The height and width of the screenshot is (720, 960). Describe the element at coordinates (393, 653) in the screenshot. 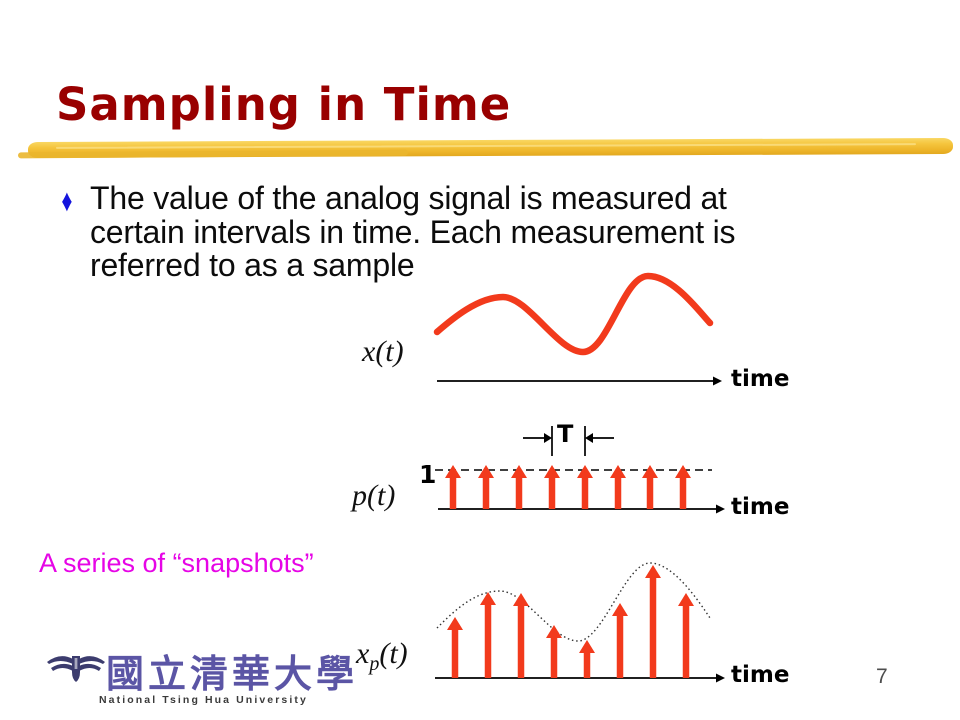

I see `xpt-rest: (t)` at that location.